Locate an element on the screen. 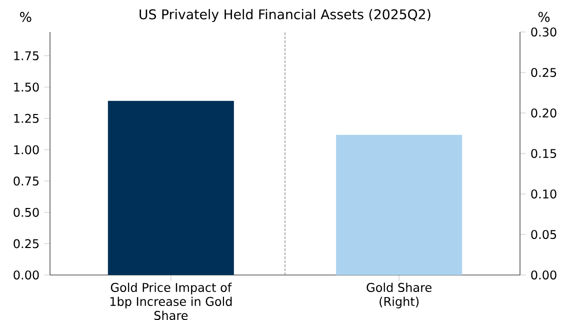 Image resolution: width=570 pixels, height=320 pixels. y-tick-label: 1.75 is located at coordinates (26, 55).